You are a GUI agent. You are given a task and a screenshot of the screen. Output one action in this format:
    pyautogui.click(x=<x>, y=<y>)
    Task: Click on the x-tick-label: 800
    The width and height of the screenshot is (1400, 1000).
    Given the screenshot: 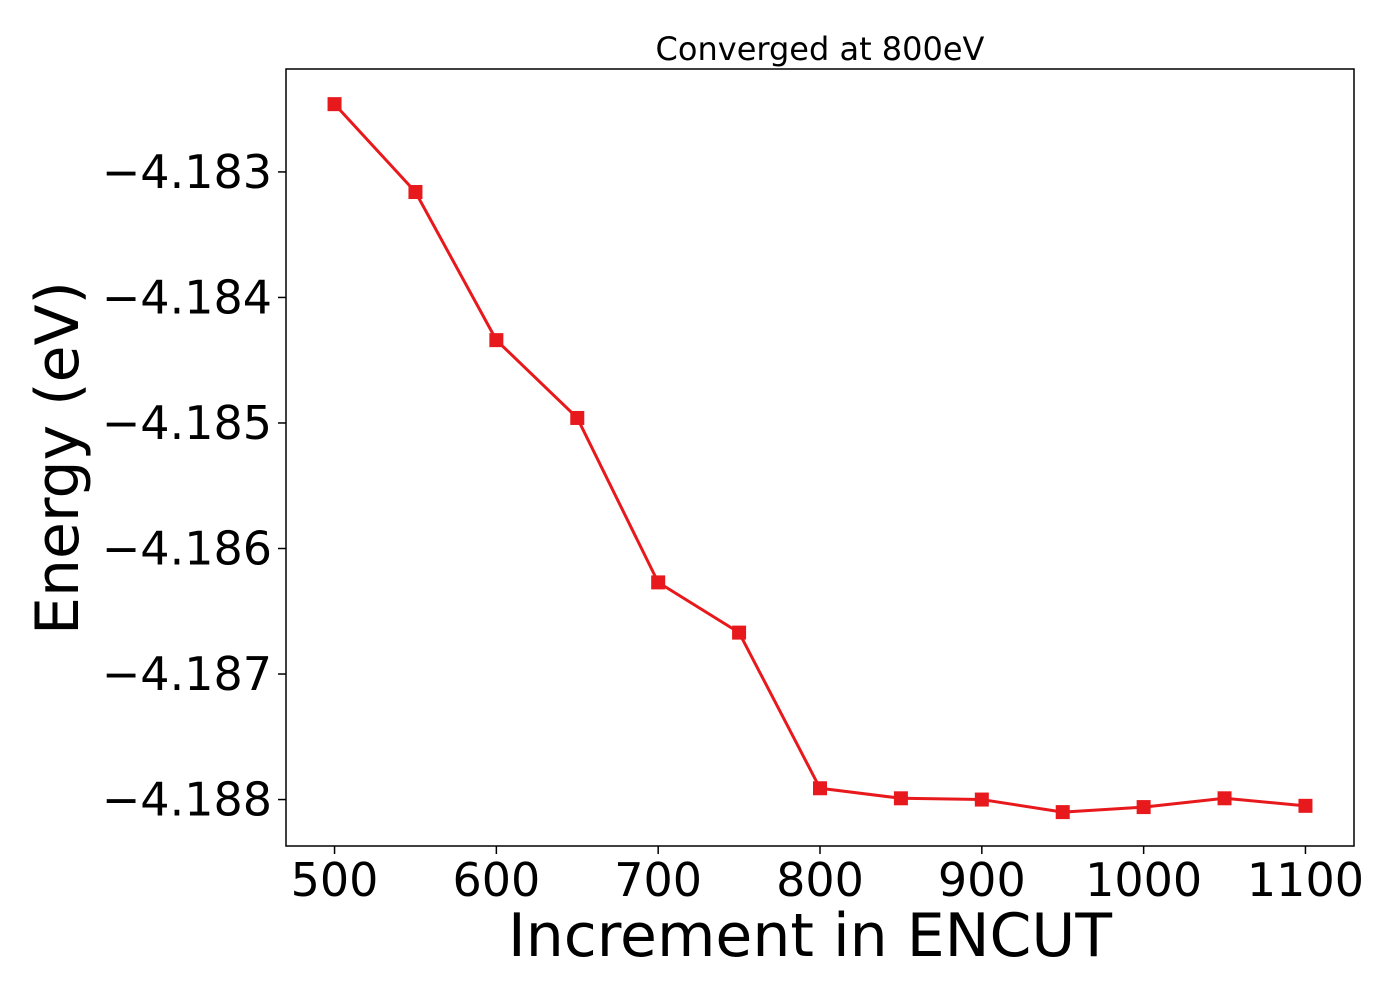 What is the action you would take?
    pyautogui.click(x=820, y=880)
    